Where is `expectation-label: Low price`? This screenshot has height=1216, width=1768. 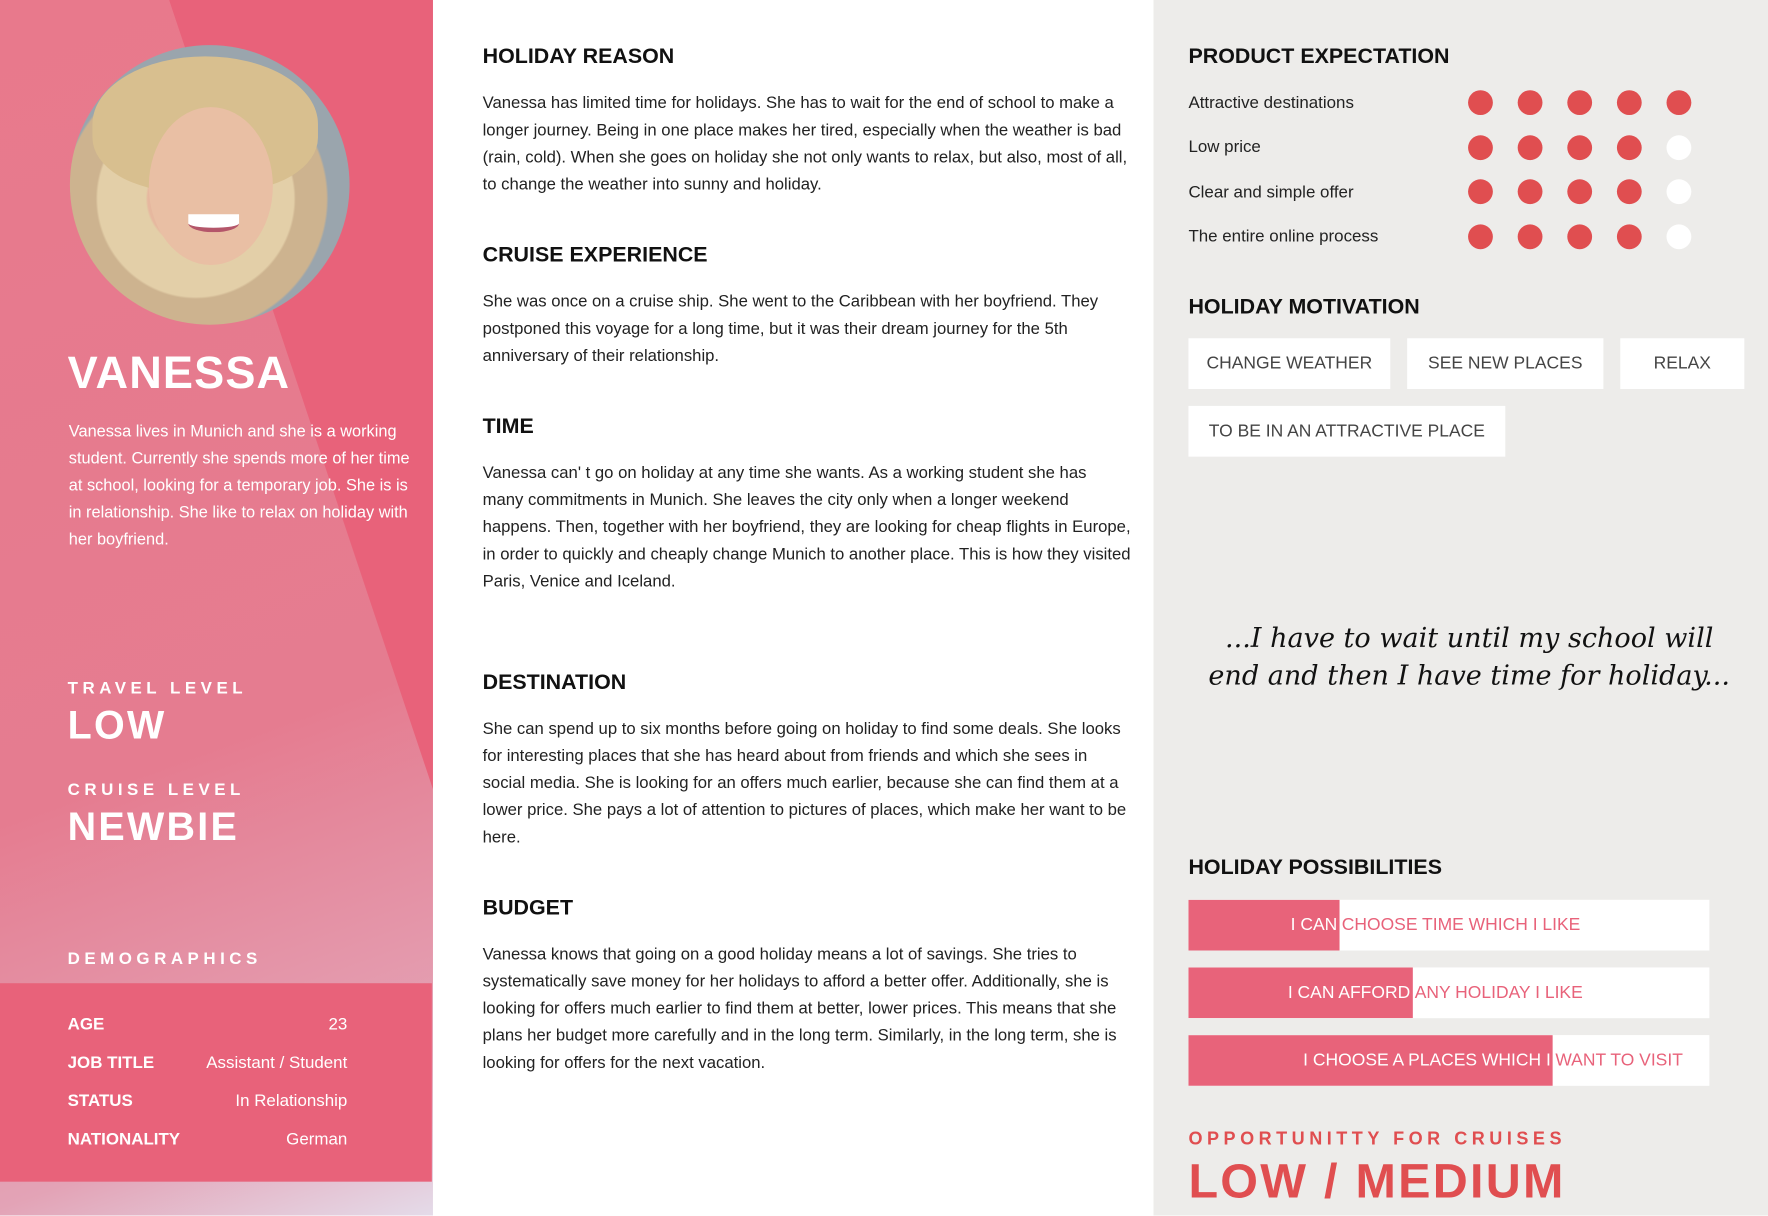
expectation-label: Low price is located at coordinates (1224, 147).